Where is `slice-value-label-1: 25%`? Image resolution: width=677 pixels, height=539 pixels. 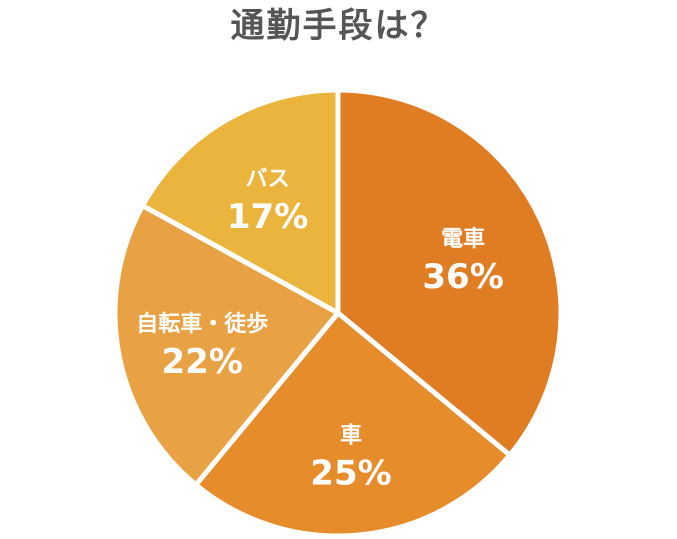
slice-value-label-1: 25% is located at coordinates (350, 474).